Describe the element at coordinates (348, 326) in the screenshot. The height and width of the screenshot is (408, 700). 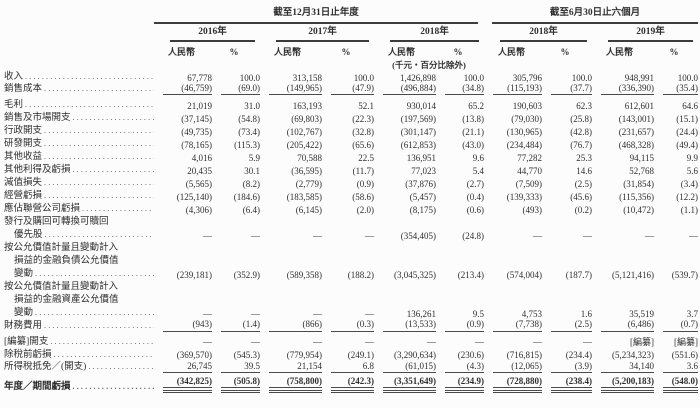
I see `cell-value: (0.3)` at that location.